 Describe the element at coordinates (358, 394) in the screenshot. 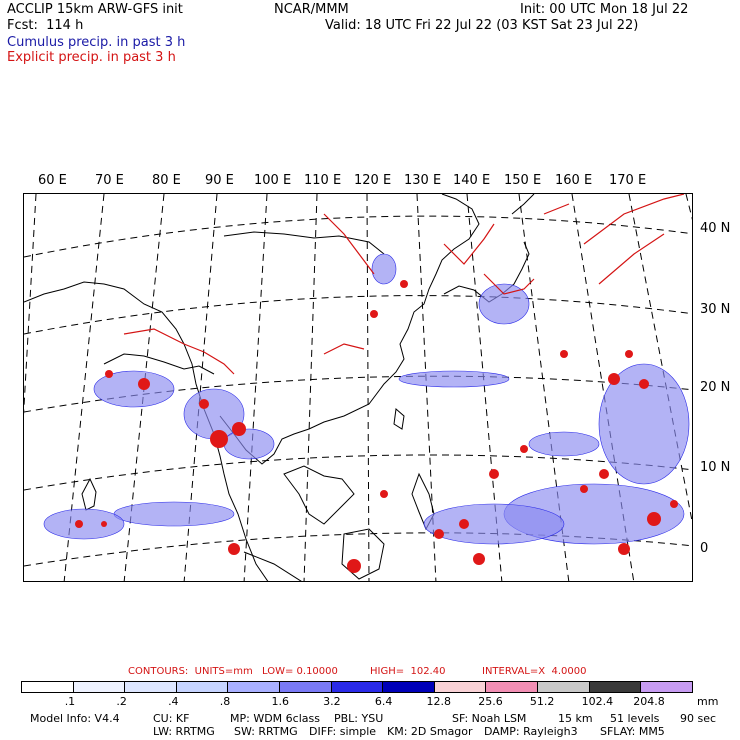

I see `lat-line-20n` at that location.